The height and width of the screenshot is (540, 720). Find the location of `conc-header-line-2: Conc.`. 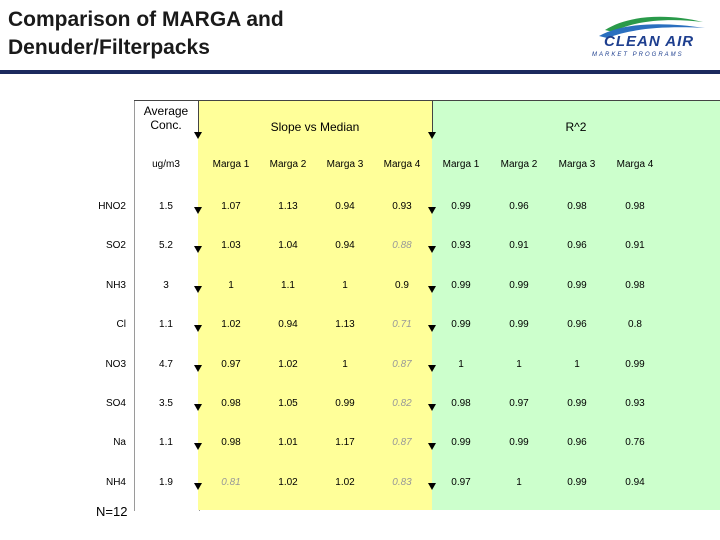

conc-header-line-2: Conc. is located at coordinates (166, 125).